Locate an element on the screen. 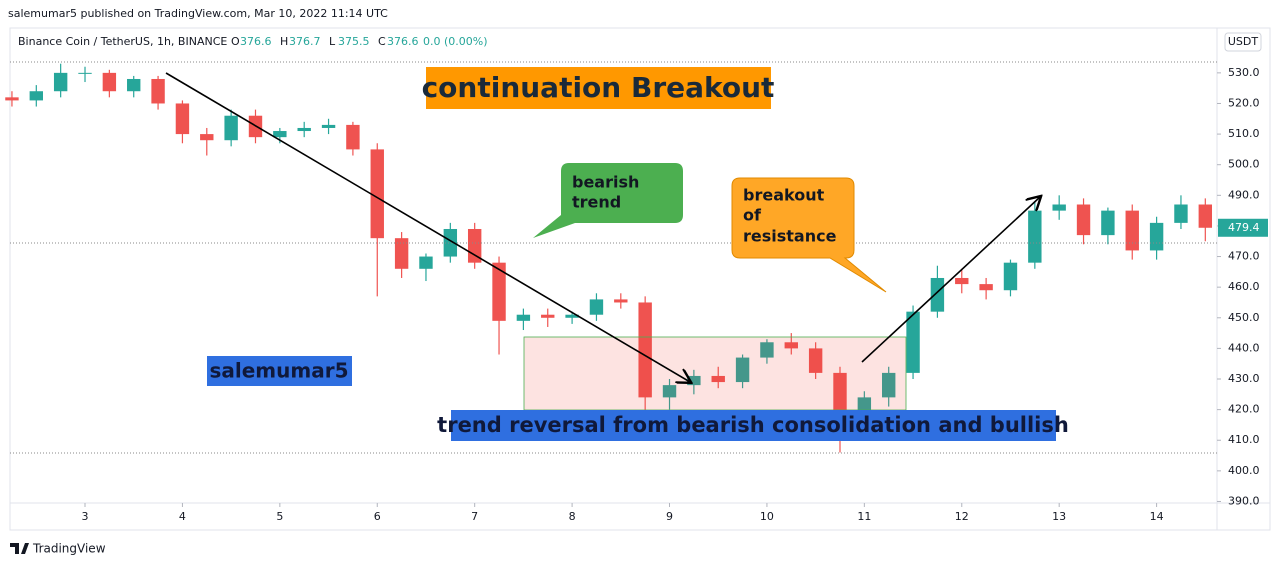 The width and height of the screenshot is (1280, 566). y-tick-label: 410.0 is located at coordinates (1244, 439).